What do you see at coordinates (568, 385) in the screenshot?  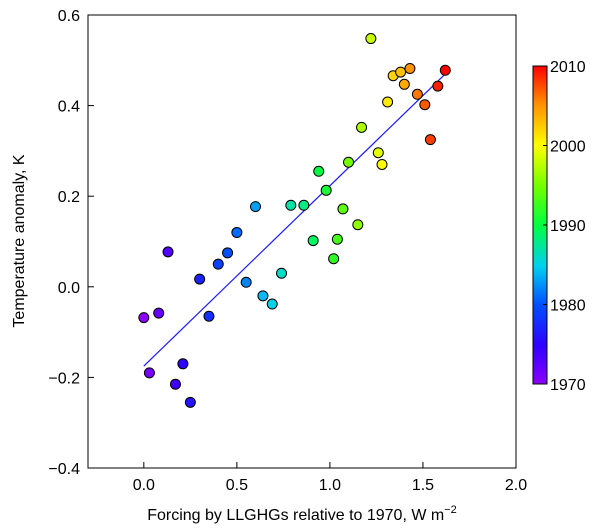 I see `colorbar-tick-label: 1970` at bounding box center [568, 385].